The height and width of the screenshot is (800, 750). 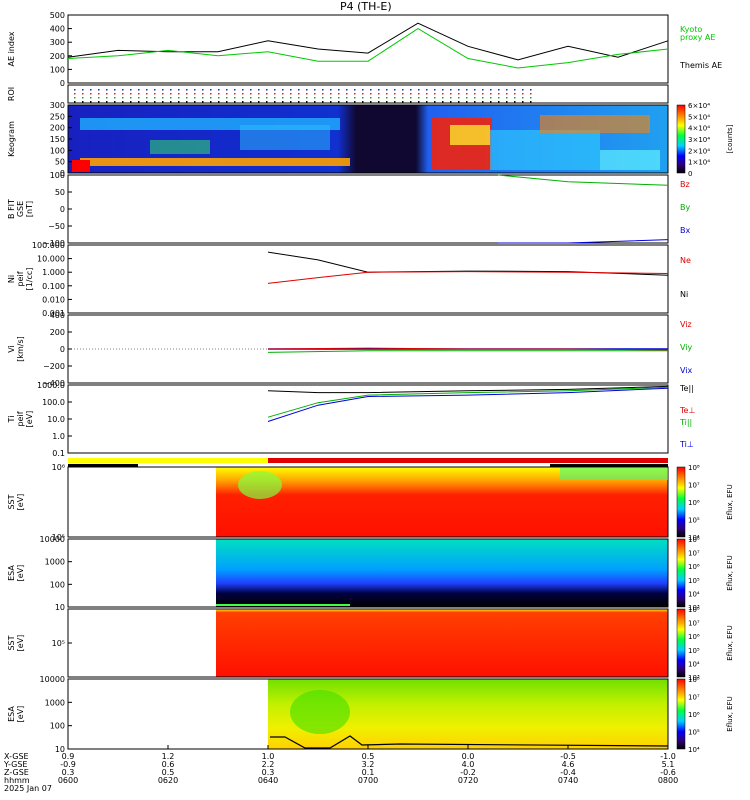 I want to click on density-tick-label: 0.100, so click(x=53, y=286).